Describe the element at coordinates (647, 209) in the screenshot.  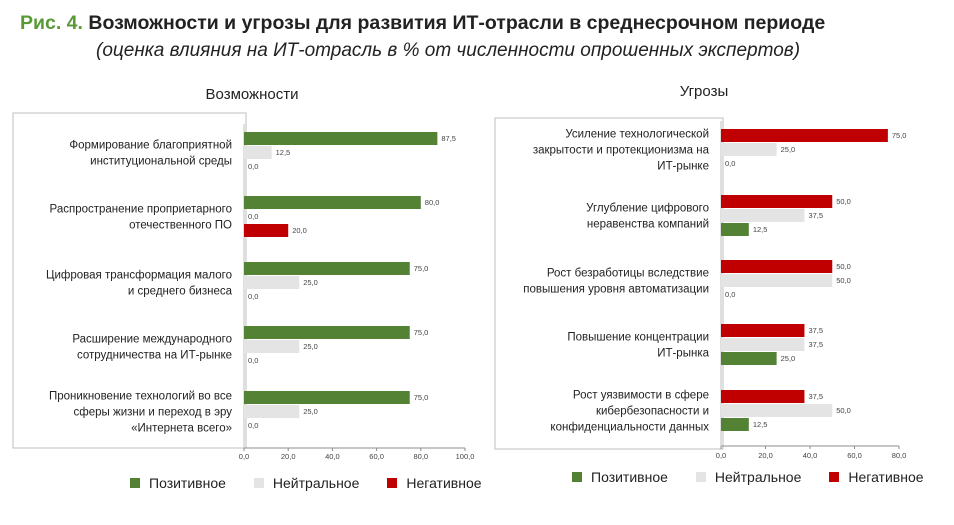
I see `category-label-threats: Углубление цифрового` at that location.